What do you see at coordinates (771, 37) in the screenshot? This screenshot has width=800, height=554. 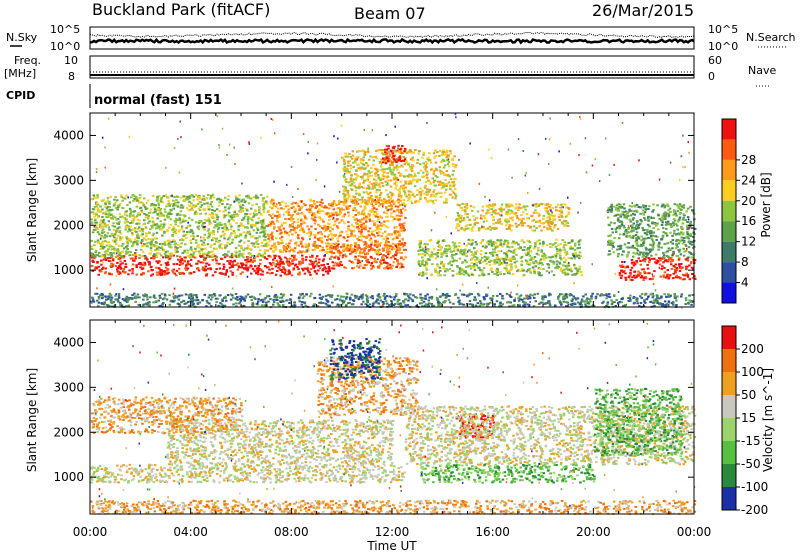 I see `nsearch-label: N.Search` at bounding box center [771, 37].